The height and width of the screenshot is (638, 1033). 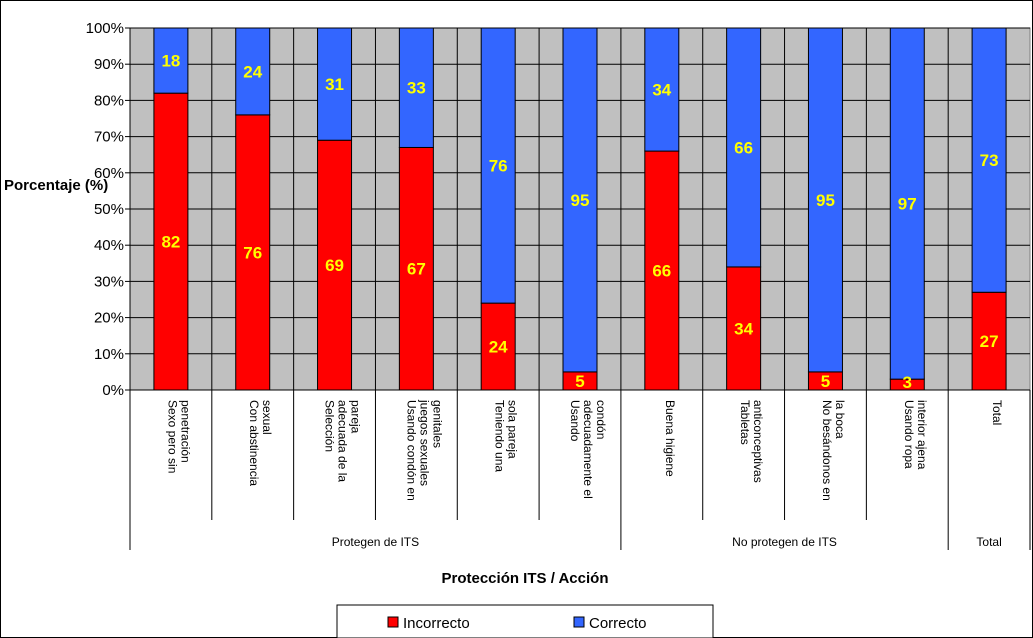 I want to click on category-label-text: Teniendo unasola pareja, so click(x=506, y=436).